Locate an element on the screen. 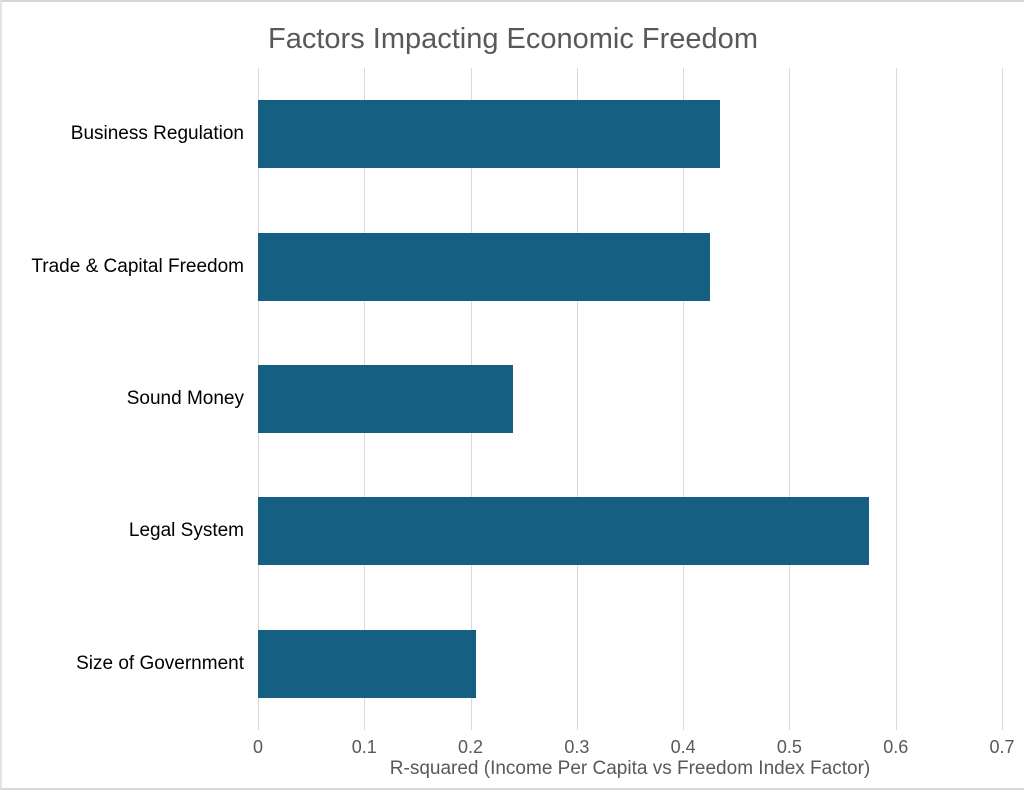  bar-trade-capital-freedom is located at coordinates (484, 266).